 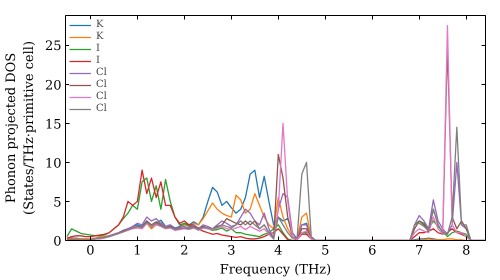 I want to click on y-axis-title: Phonon projected DOS (States/THz·primitive cell), so click(x=20, y=127).